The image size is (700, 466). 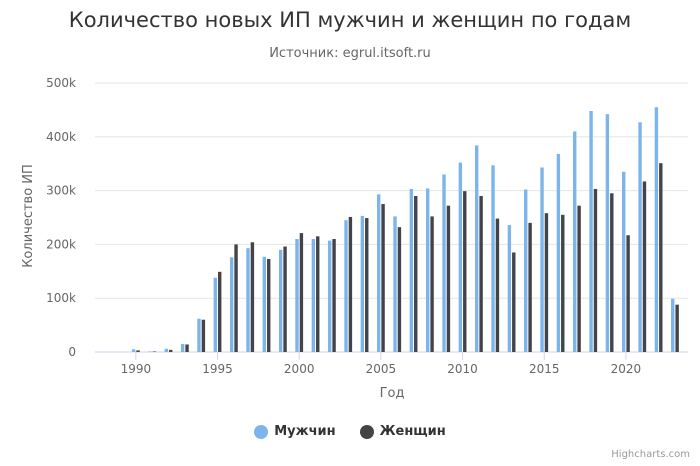 What do you see at coordinates (61, 217) in the screenshot?
I see `y-axis-ticks: 0 100k 200k 300k 400k 500k` at bounding box center [61, 217].